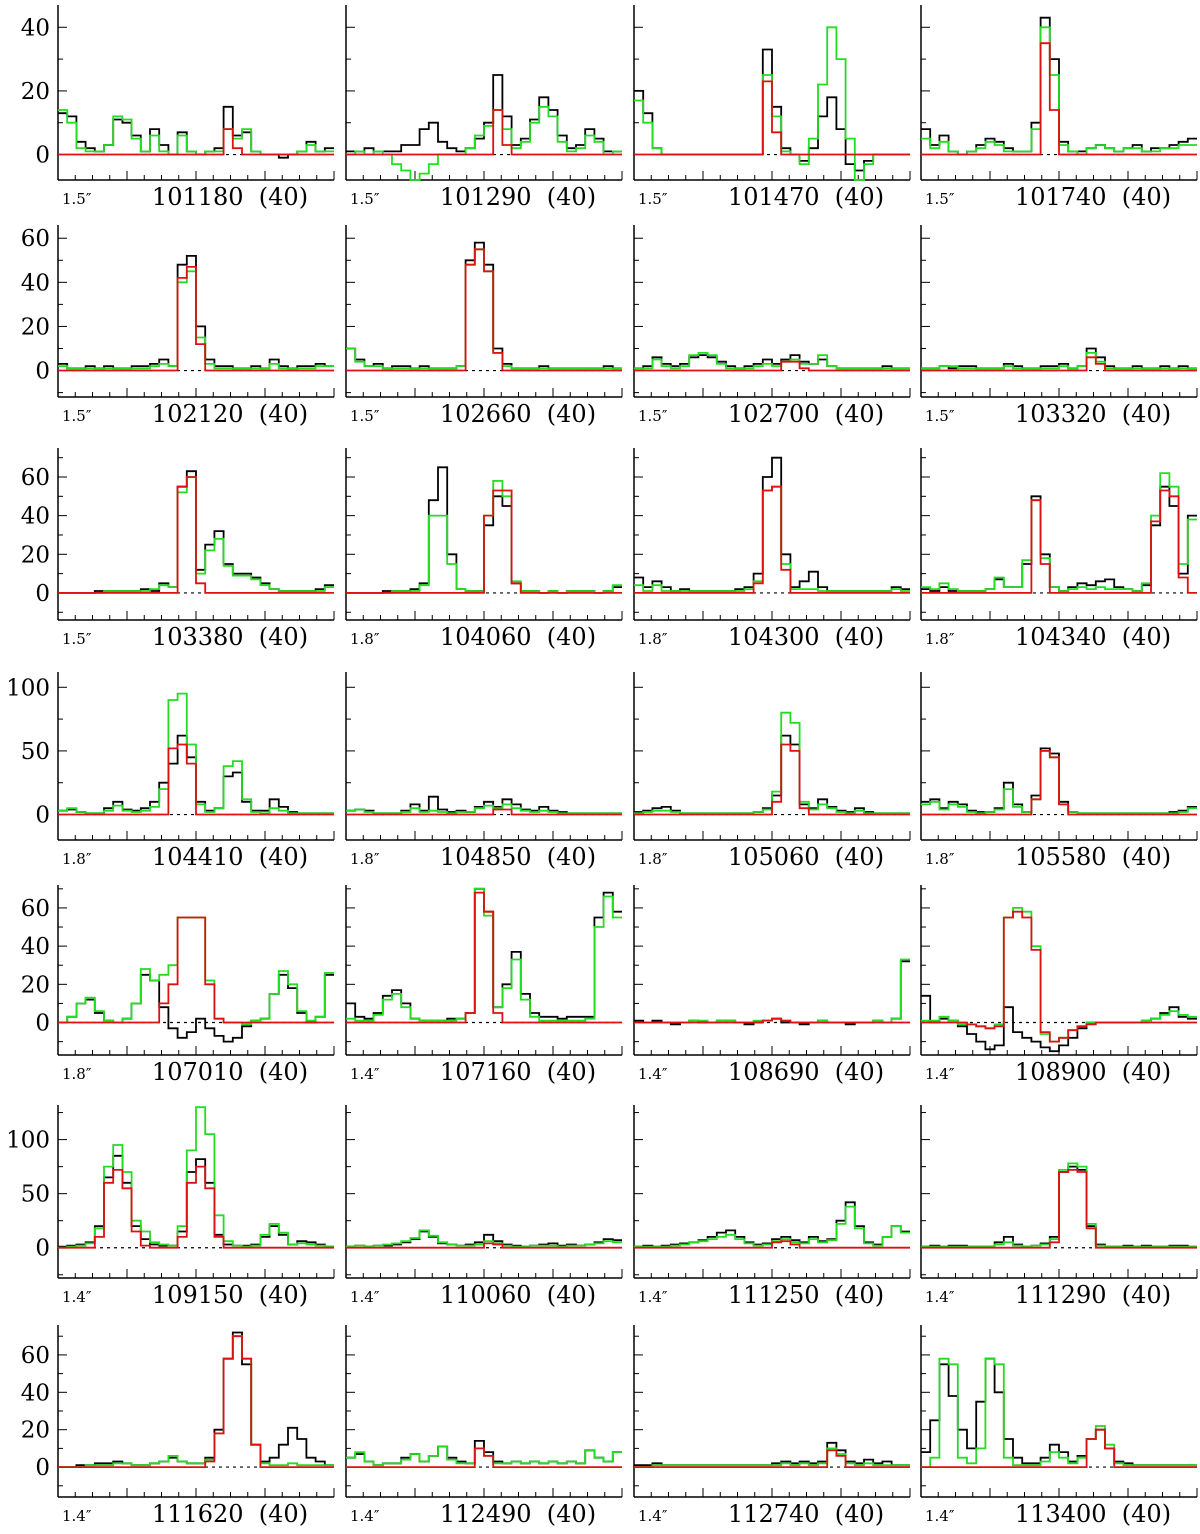  I want to click on panel-1: 0 20 40 1.5″ 101180 (40), so click(178, 108).